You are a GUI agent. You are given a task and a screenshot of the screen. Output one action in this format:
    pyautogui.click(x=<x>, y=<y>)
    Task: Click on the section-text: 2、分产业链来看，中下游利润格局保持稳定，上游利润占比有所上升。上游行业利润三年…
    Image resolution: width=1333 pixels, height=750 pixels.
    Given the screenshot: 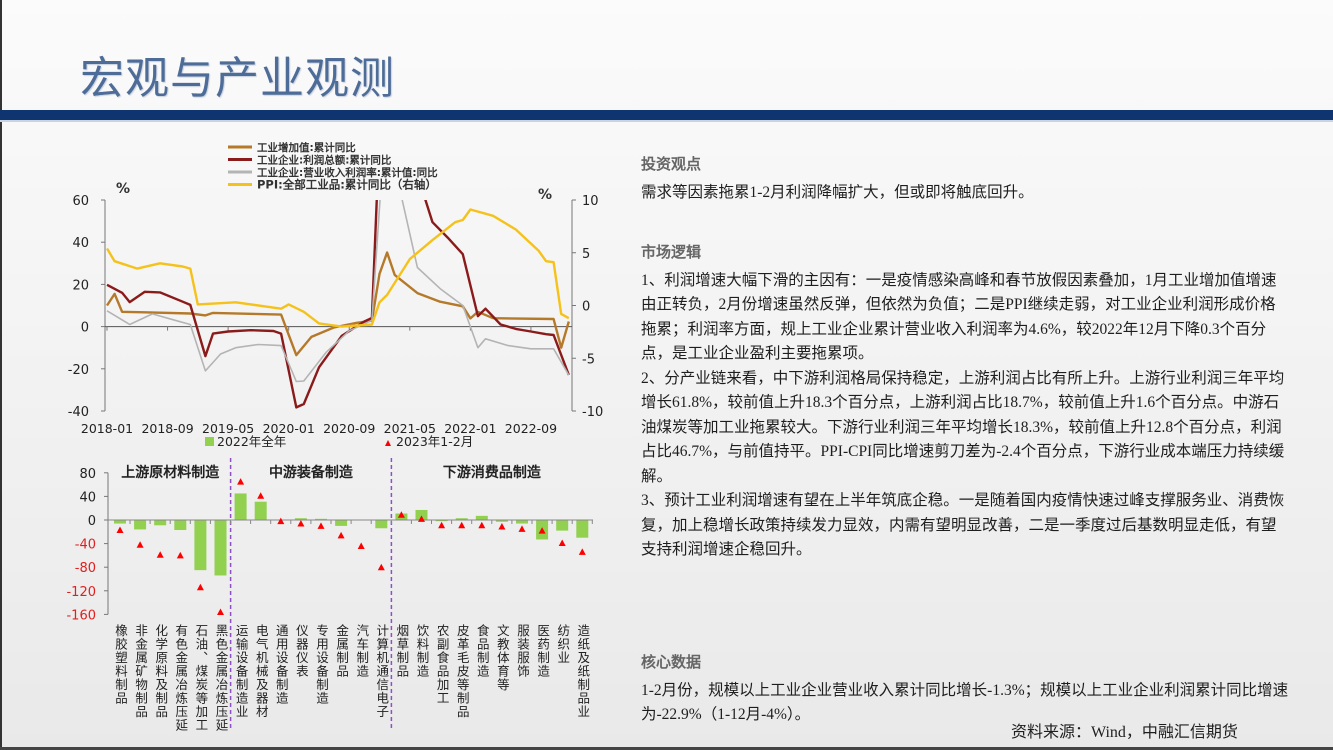 What is the action you would take?
    pyautogui.click(x=963, y=427)
    